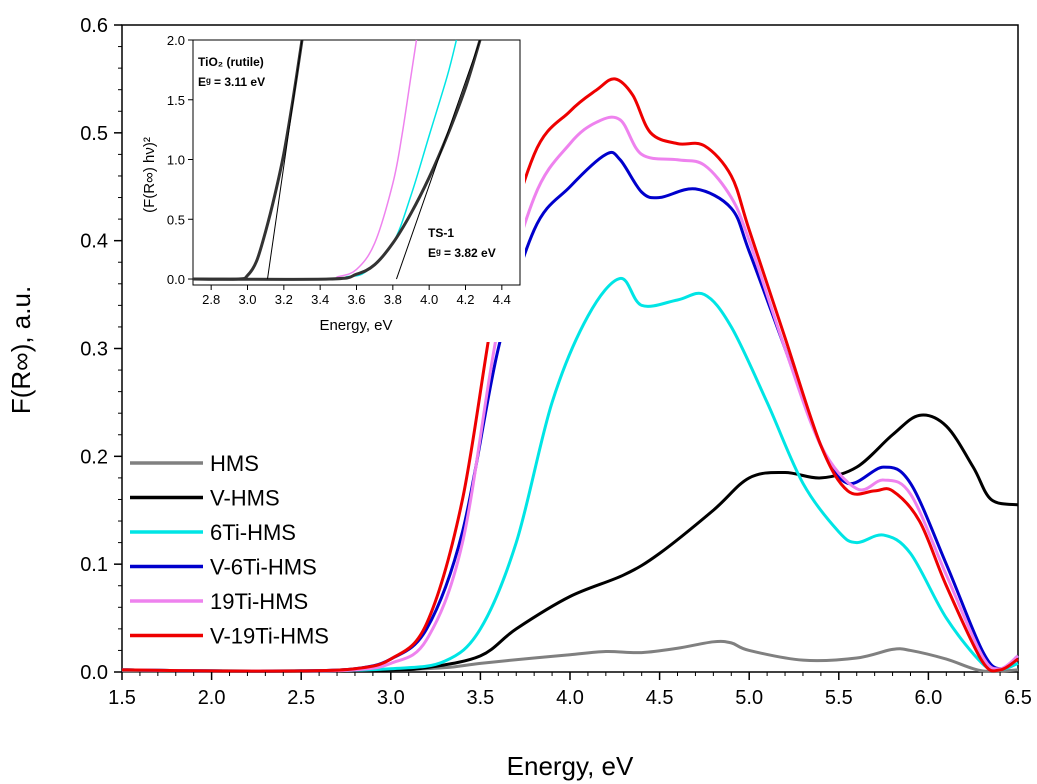 This screenshot has height=784, width=1037. Describe the element at coordinates (245, 498) in the screenshot. I see `legend-label-v-hms: V-HMS` at that location.